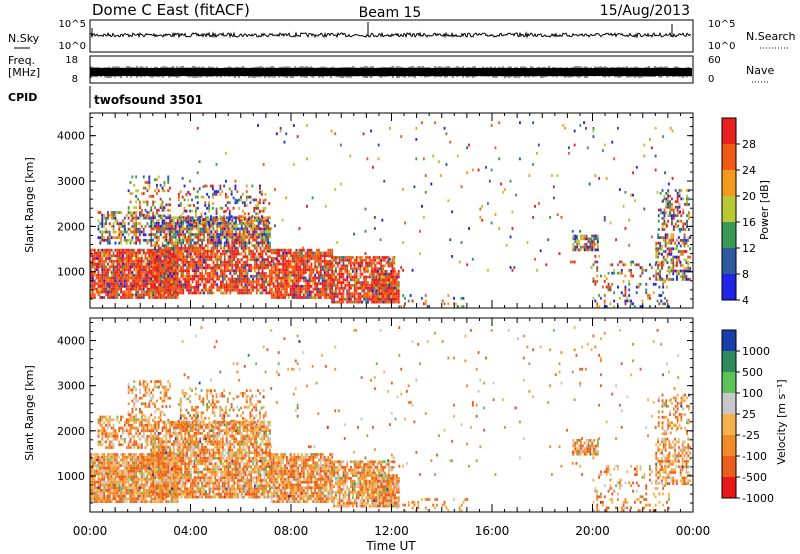 The image size is (800, 554). What do you see at coordinates (75, 79) in the screenshot?
I see `freq-left-tick-low: 8` at bounding box center [75, 79].